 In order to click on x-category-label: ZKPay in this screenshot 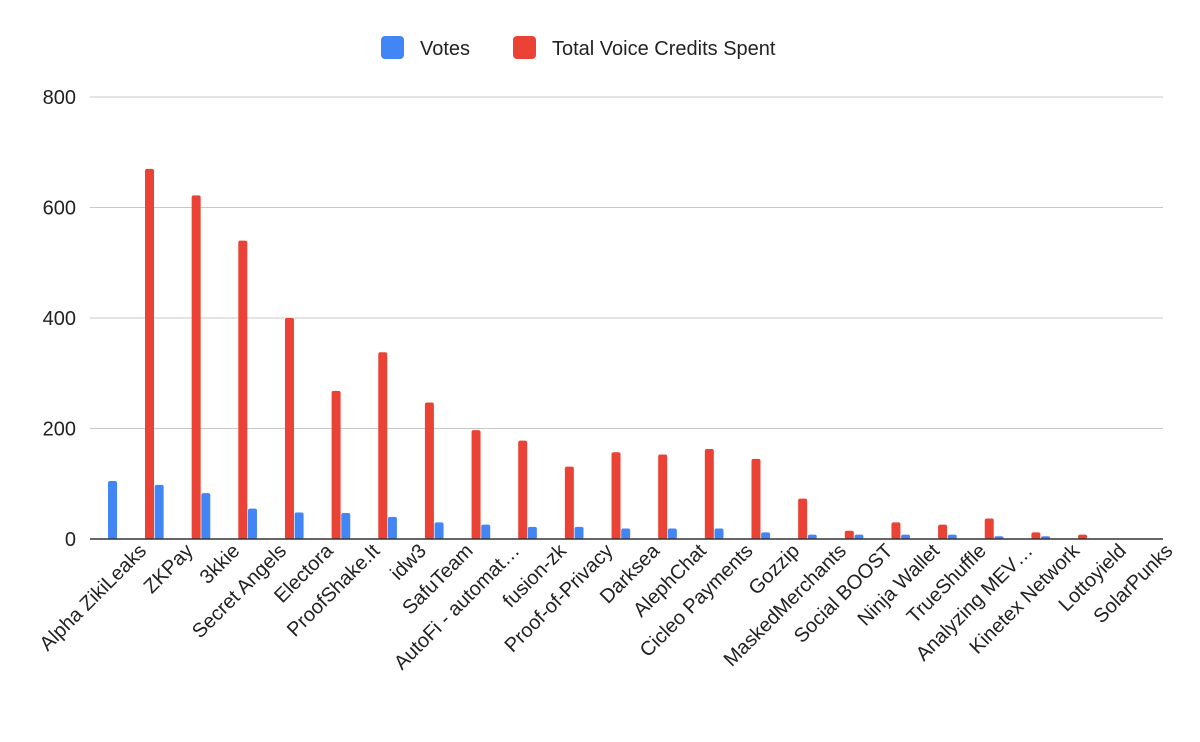, I will do `click(169, 569)`.